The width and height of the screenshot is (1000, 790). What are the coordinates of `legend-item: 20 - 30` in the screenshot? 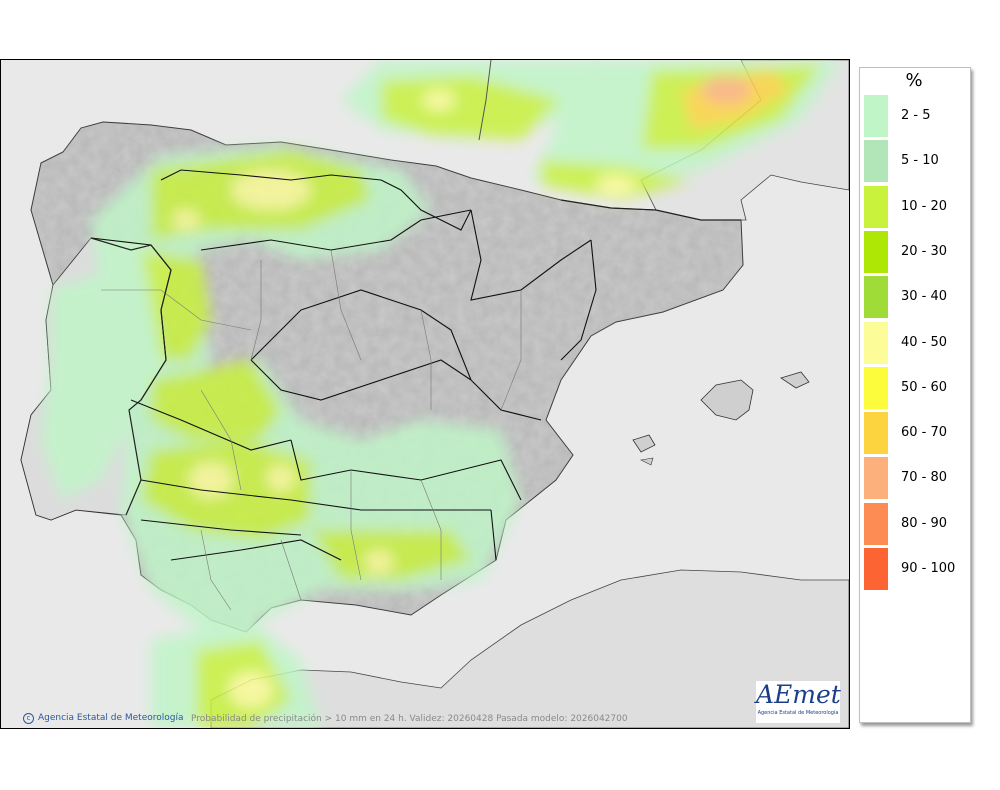 It's located at (916, 251).